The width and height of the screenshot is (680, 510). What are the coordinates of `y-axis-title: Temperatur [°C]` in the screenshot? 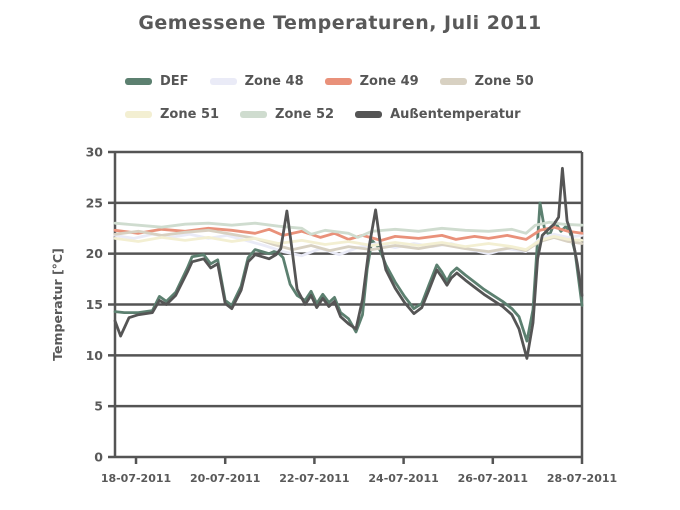 It's located at (57, 304).